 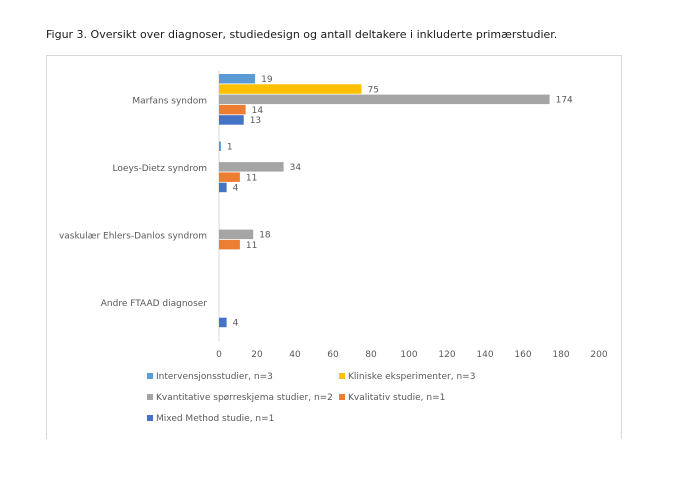 What do you see at coordinates (169, 101) in the screenshot?
I see `category-label: Marfans syndom` at bounding box center [169, 101].